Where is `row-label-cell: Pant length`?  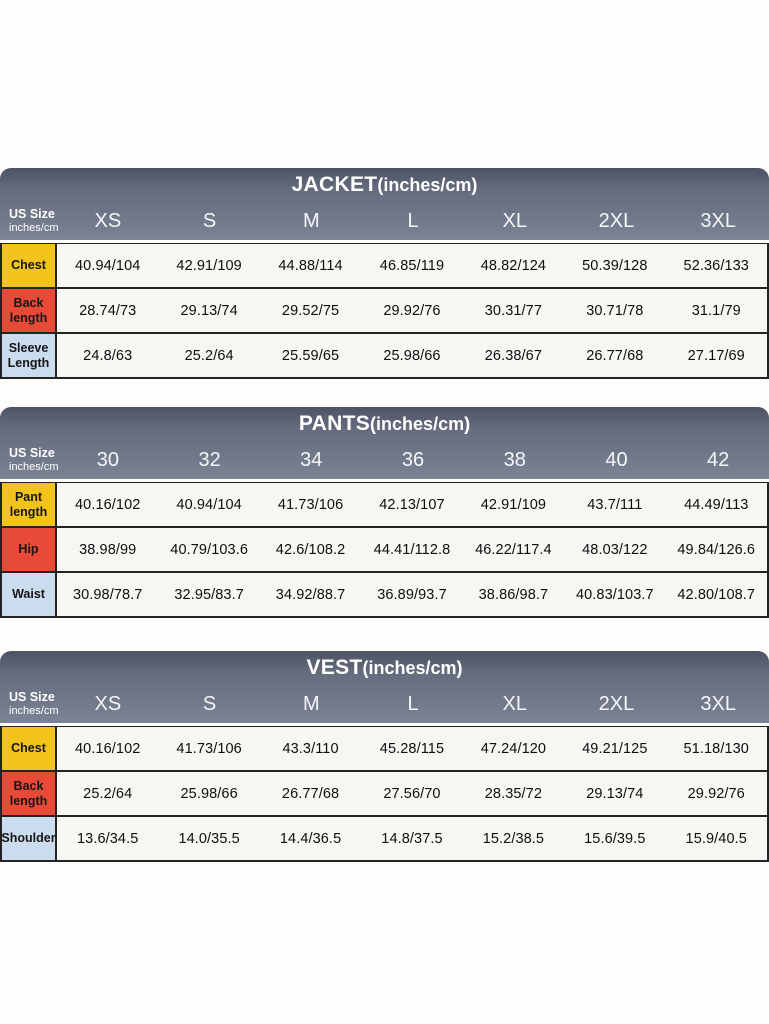 row-label-cell: Pant length is located at coordinates (29, 504).